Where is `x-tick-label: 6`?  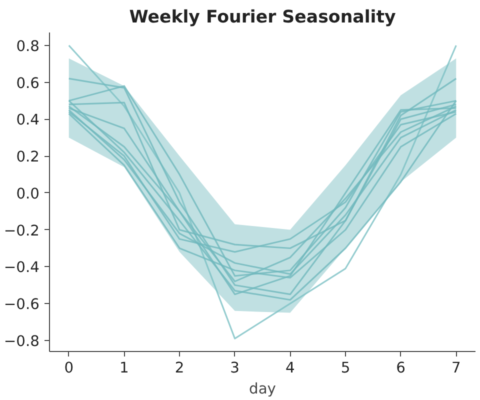 x-tick-label: 6 is located at coordinates (401, 368).